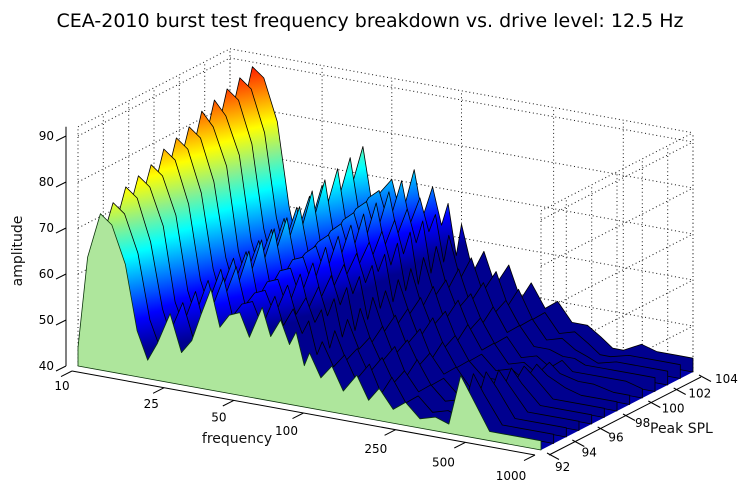  I want to click on y-tick-label-96: 96, so click(615, 438).